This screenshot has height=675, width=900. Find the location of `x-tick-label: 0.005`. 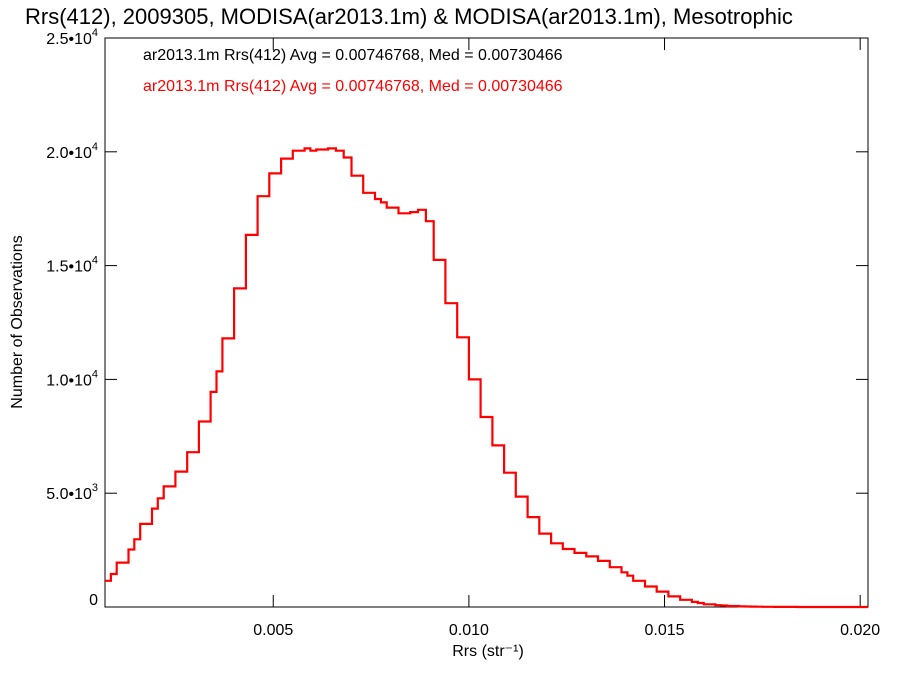

x-tick-label: 0.005 is located at coordinates (273, 630).